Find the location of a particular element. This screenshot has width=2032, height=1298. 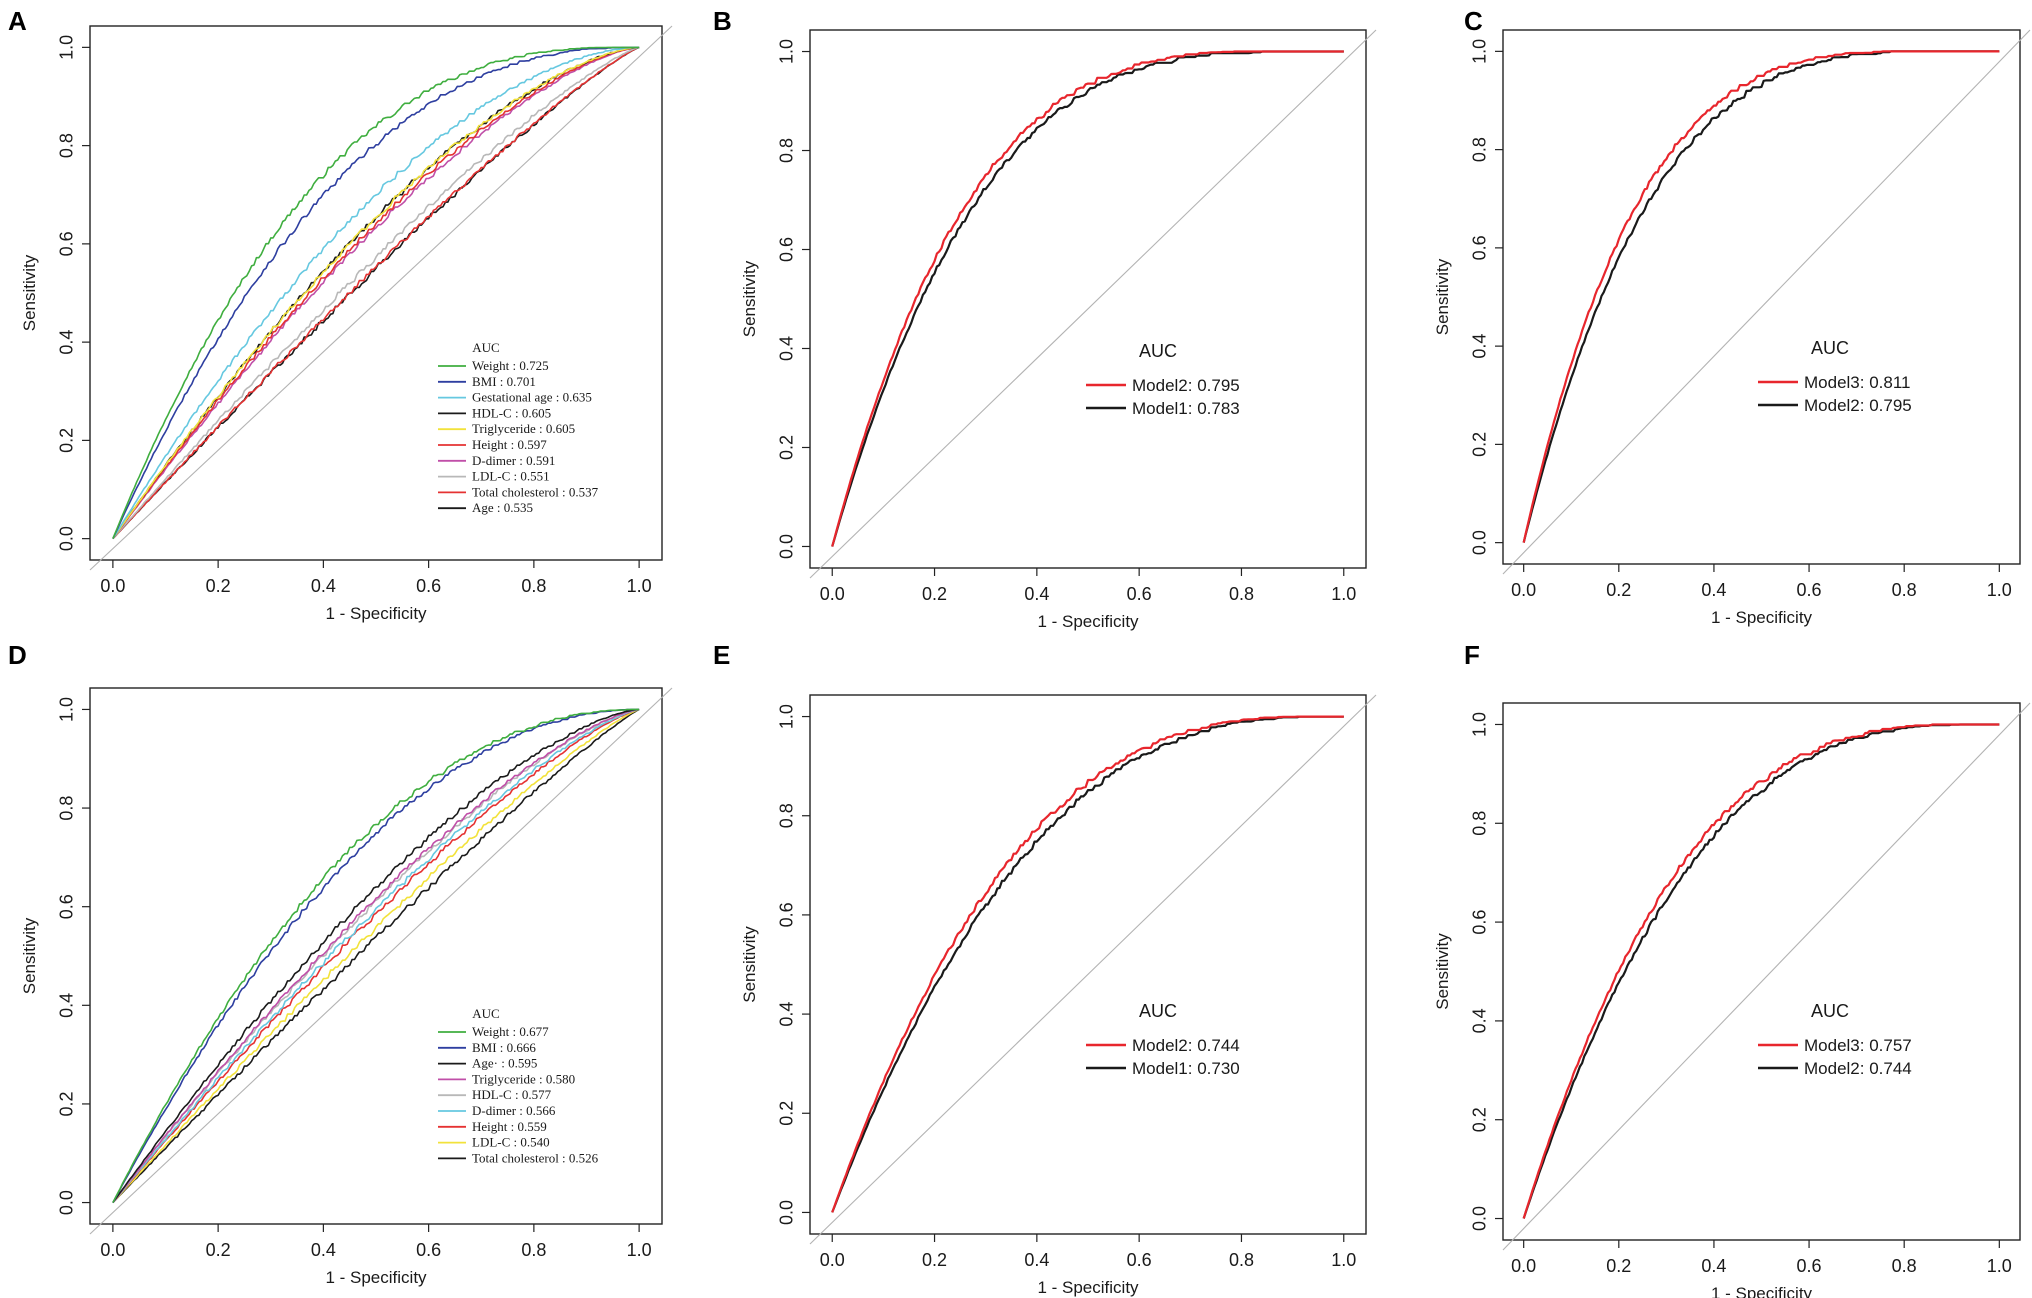

panel-letter: B is located at coordinates (722, 21).